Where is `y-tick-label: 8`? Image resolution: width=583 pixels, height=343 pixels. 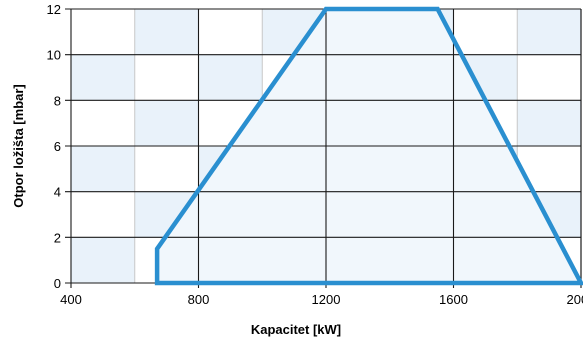
y-tick-label: 8 is located at coordinates (57, 100).